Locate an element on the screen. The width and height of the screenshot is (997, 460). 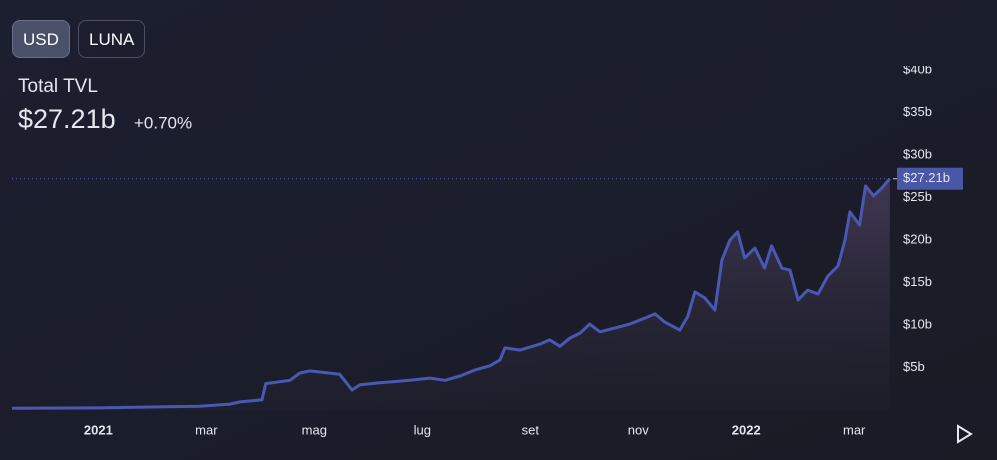
x-tick-label: nov is located at coordinates (638, 429).